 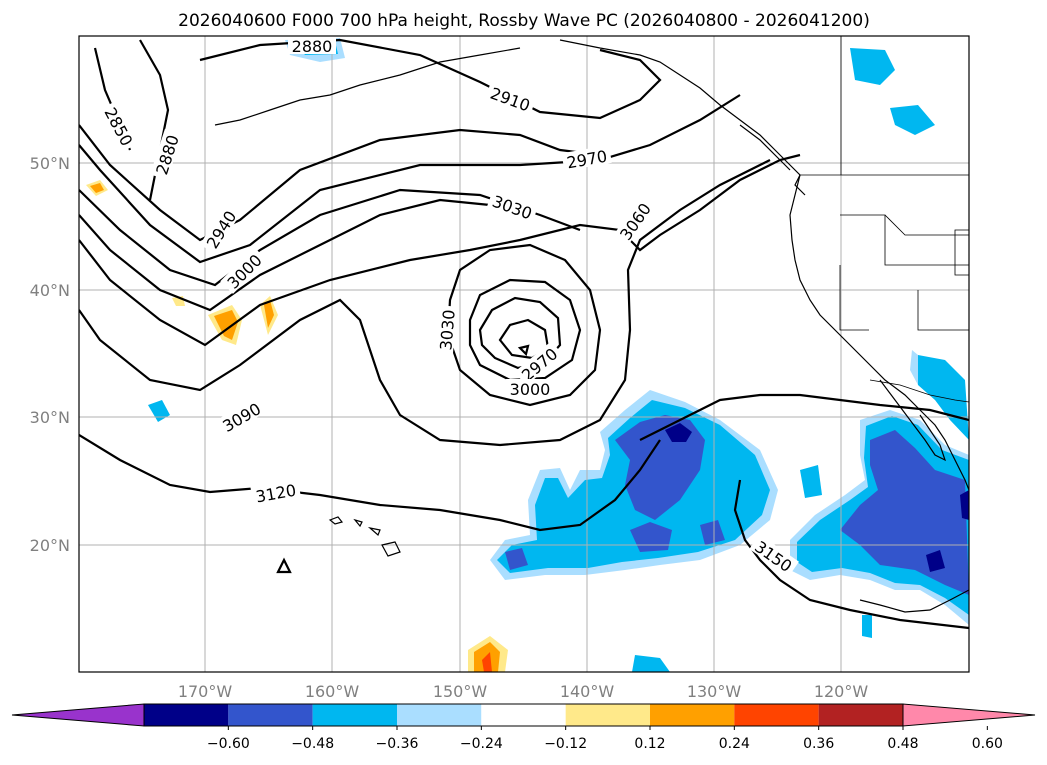 What do you see at coordinates (523, 350) in the screenshot?
I see `contour-low-center` at bounding box center [523, 350].